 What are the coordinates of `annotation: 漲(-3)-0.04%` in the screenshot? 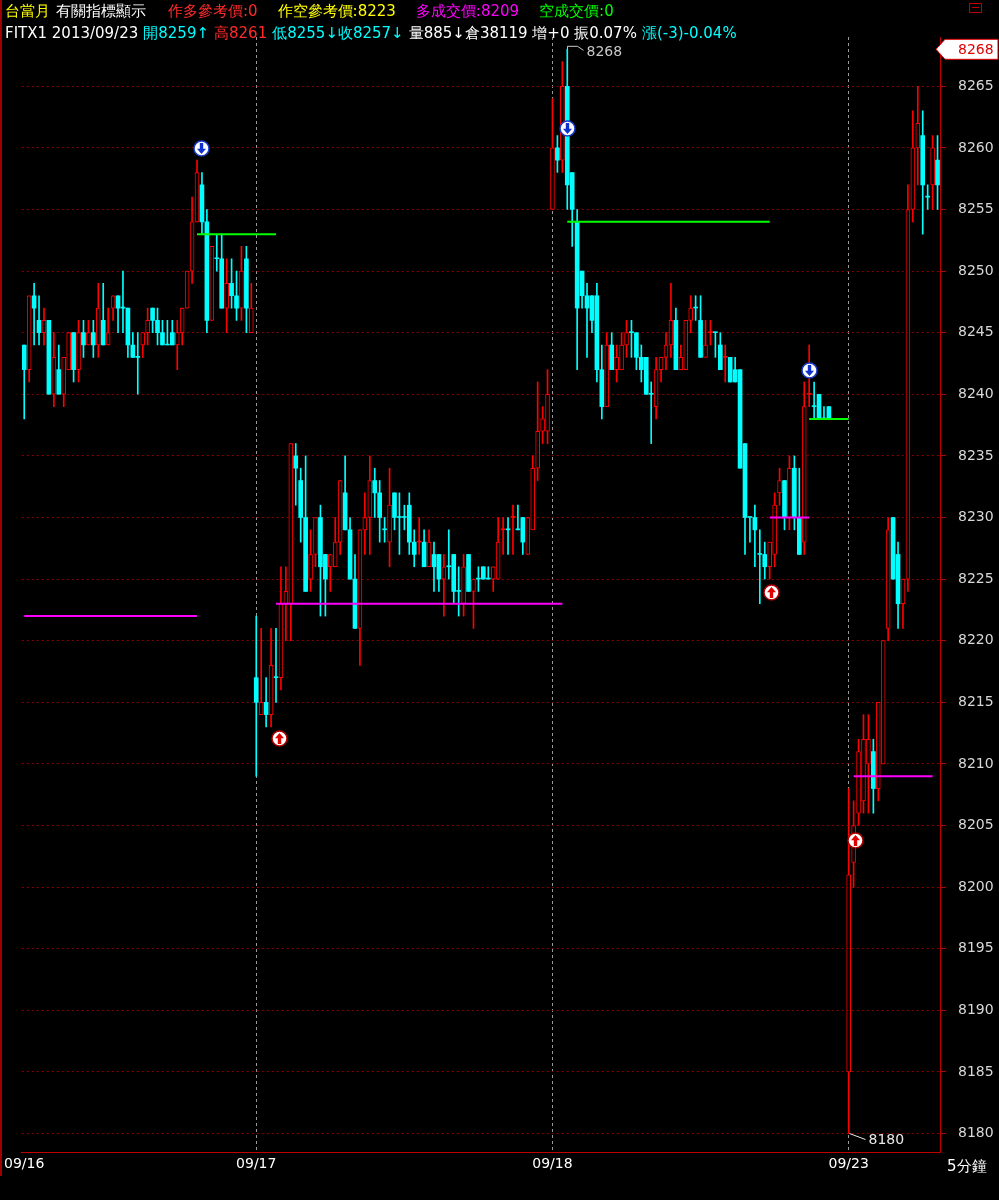 It's located at (689, 33).